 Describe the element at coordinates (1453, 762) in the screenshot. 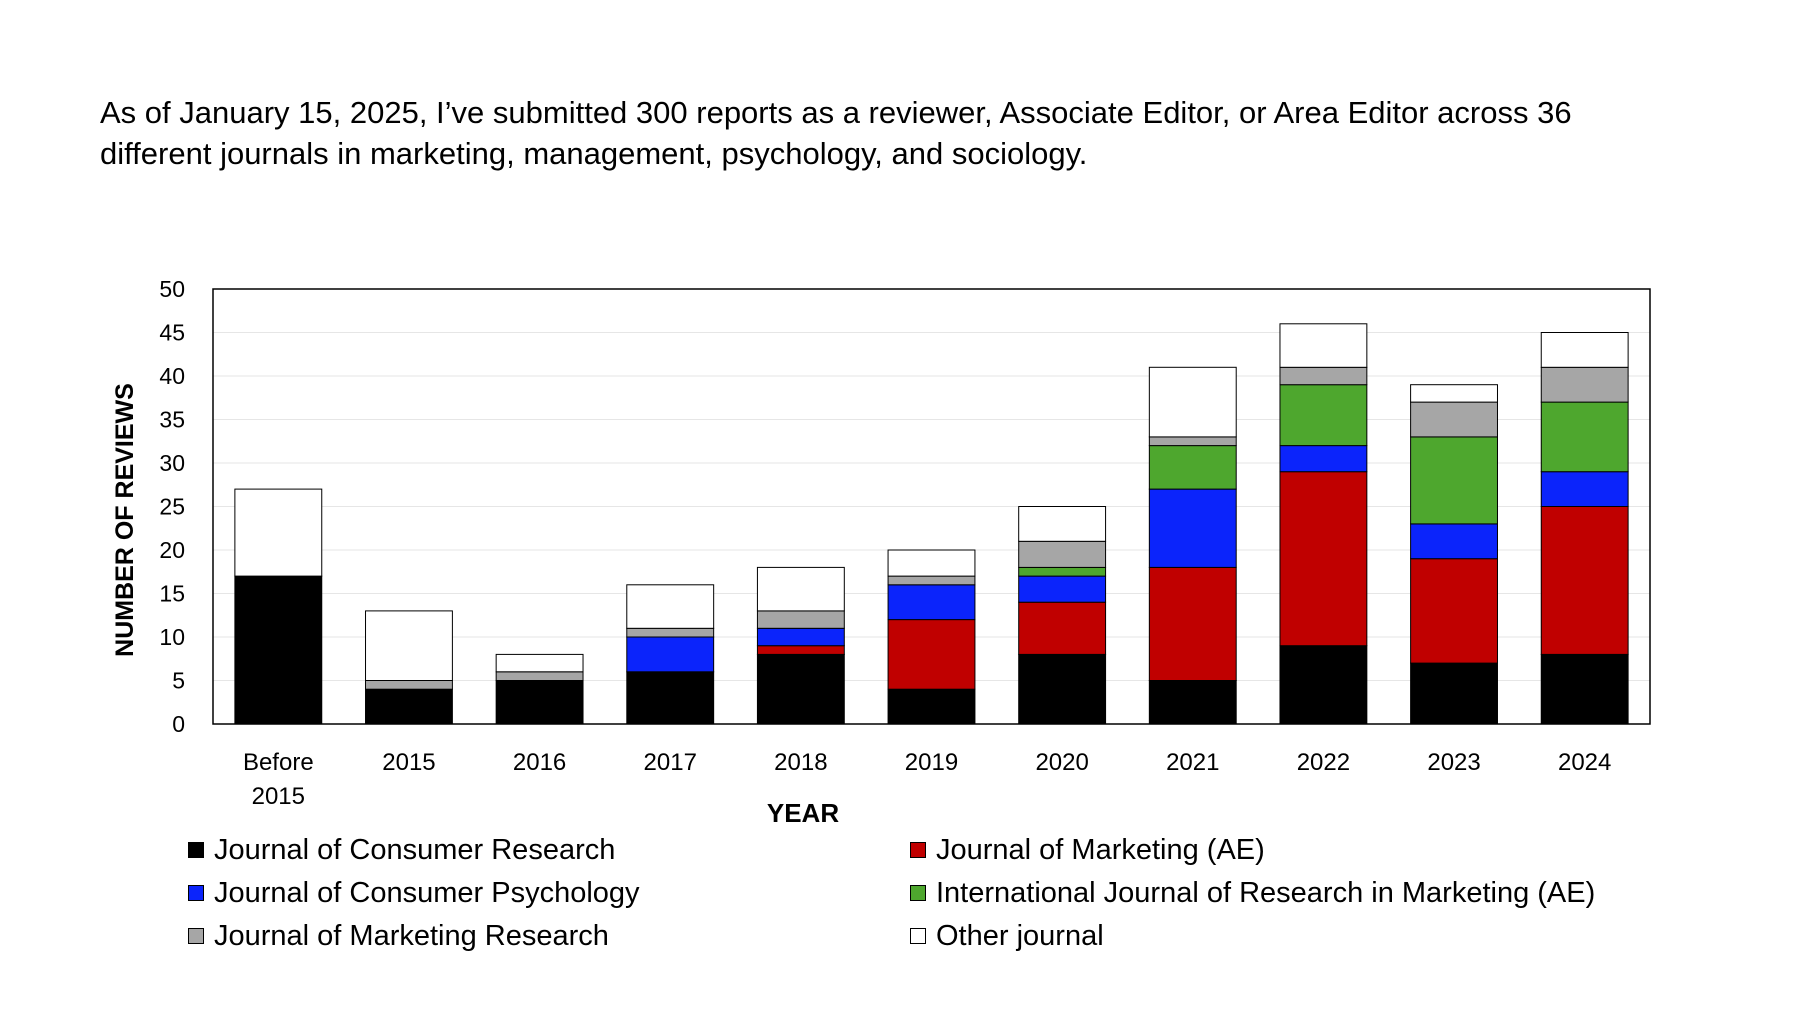

I see `x-tick-label: 2023` at that location.